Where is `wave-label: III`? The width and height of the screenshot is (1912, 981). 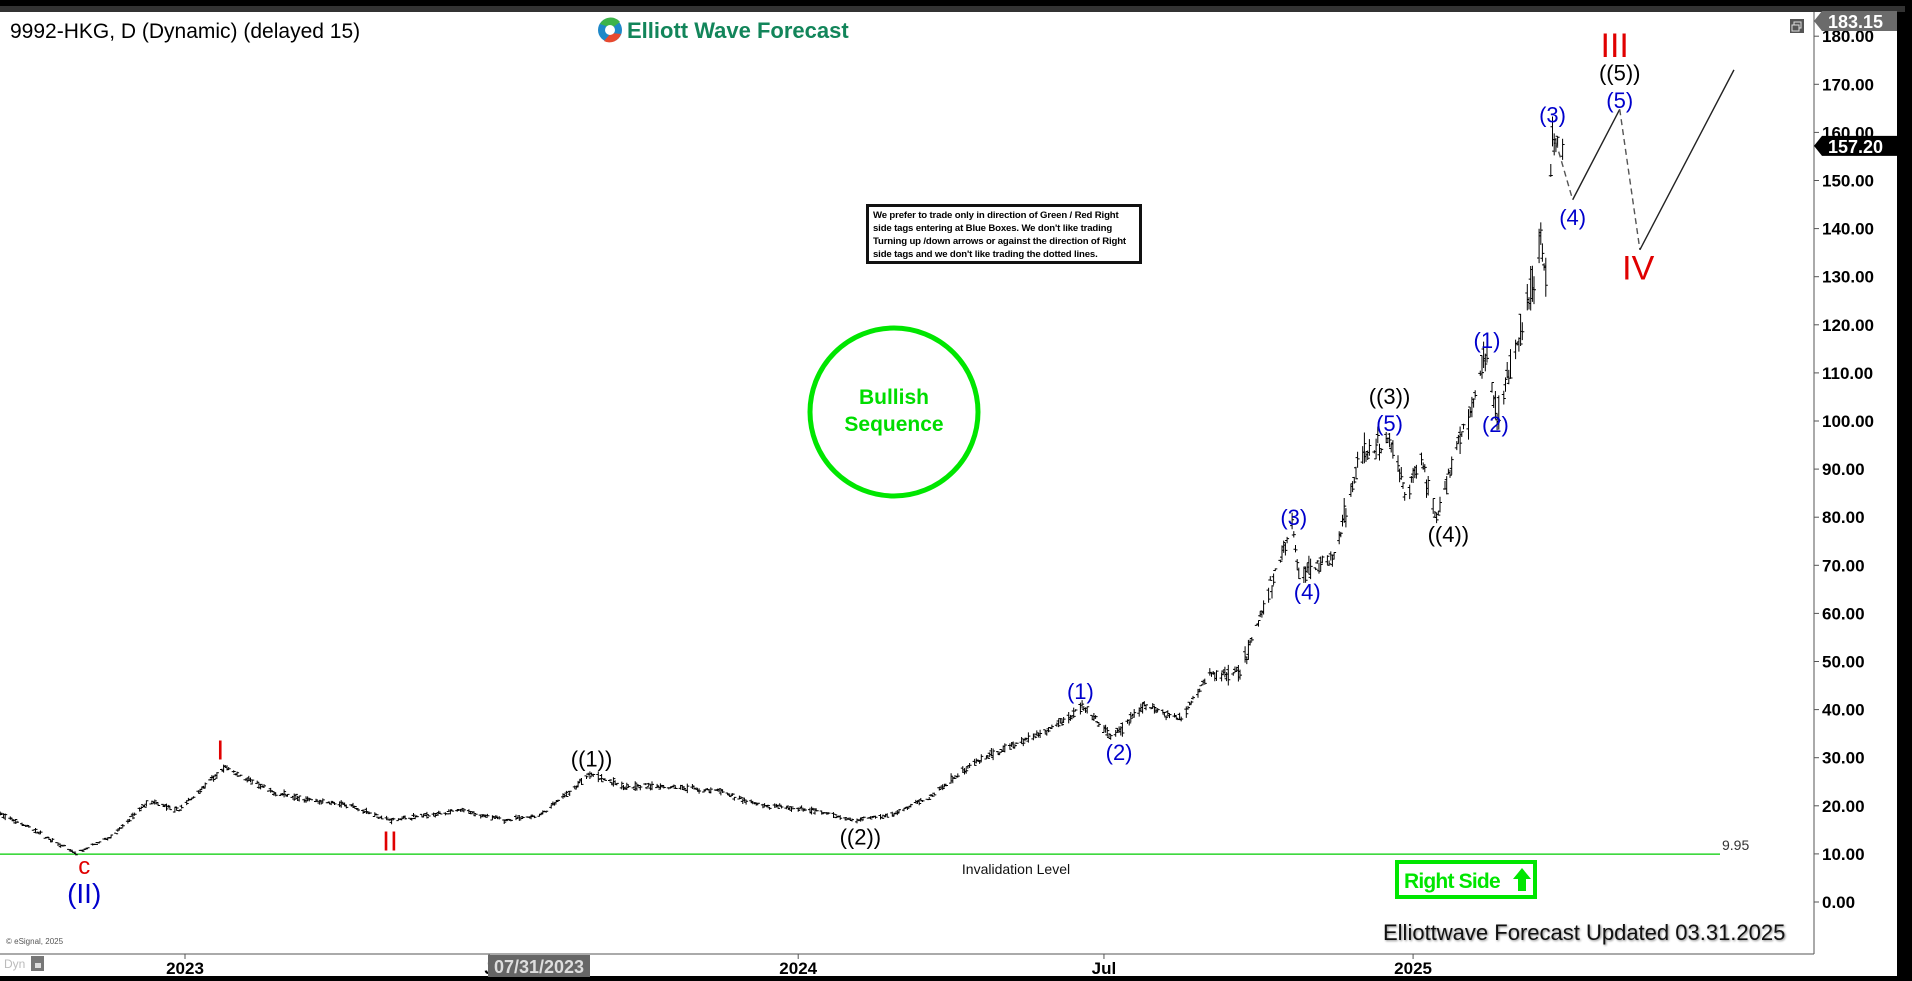 wave-label: III is located at coordinates (1615, 46).